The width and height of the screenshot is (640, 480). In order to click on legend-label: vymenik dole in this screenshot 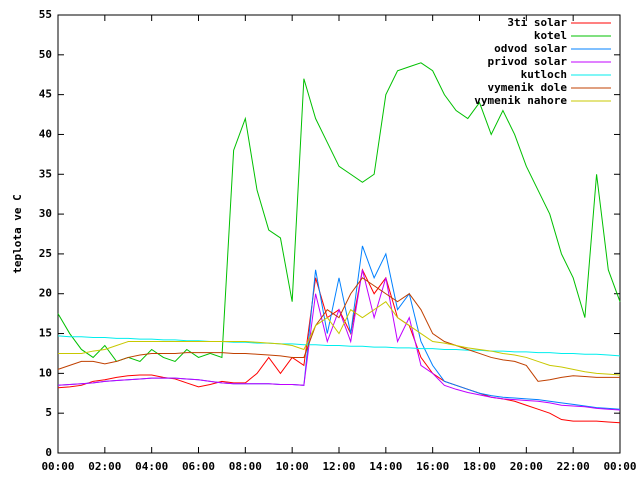, I will do `click(528, 87)`.